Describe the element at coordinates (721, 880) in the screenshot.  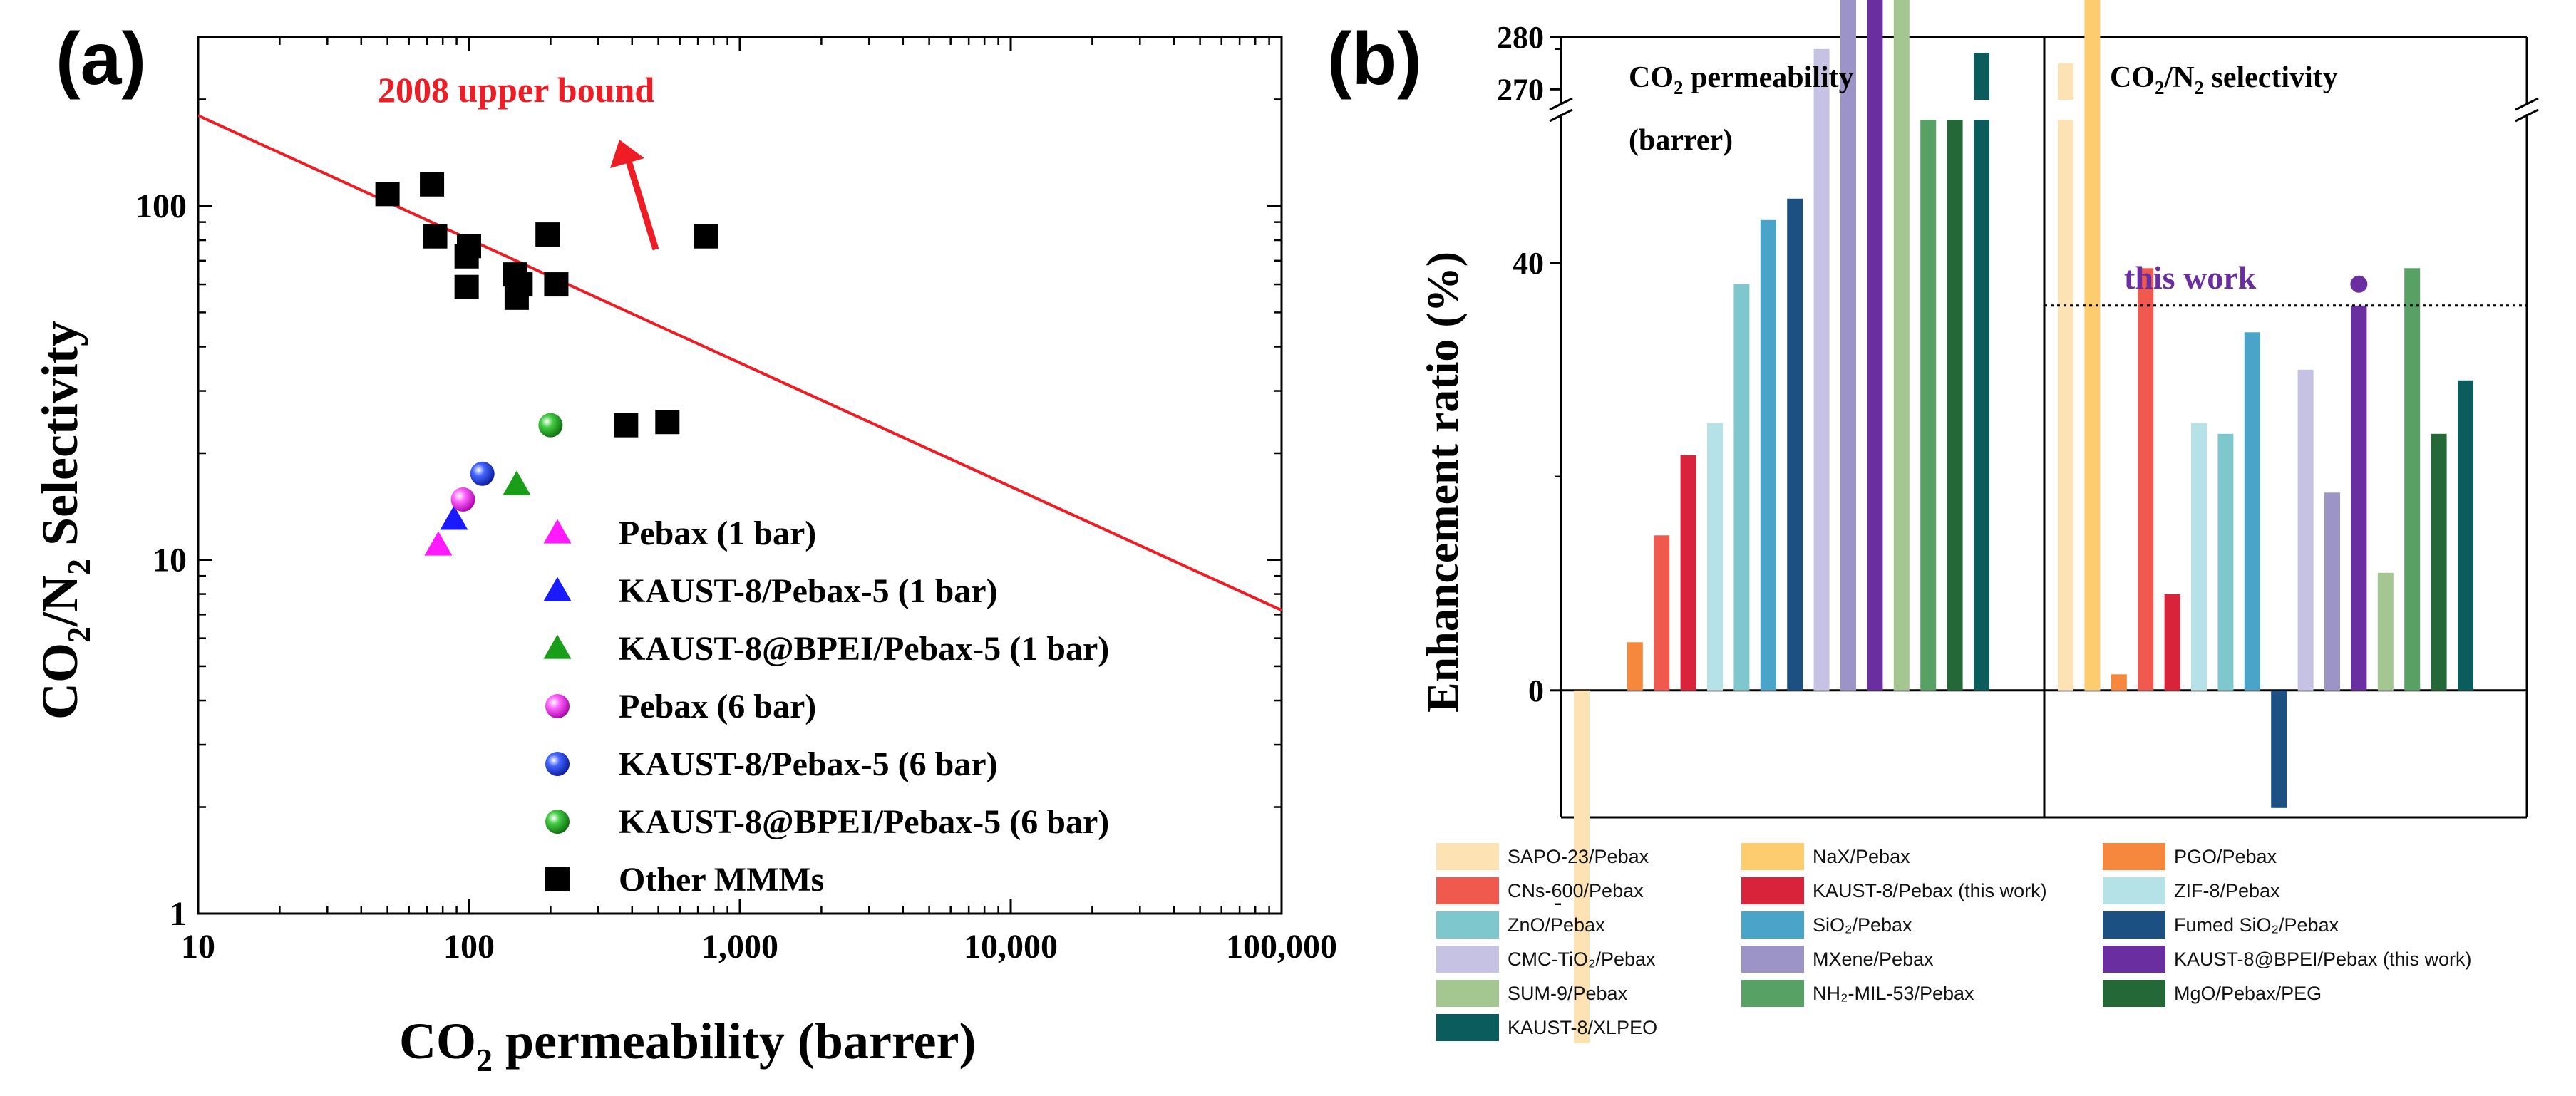
I see `legend-label: Other MMMs` at that location.